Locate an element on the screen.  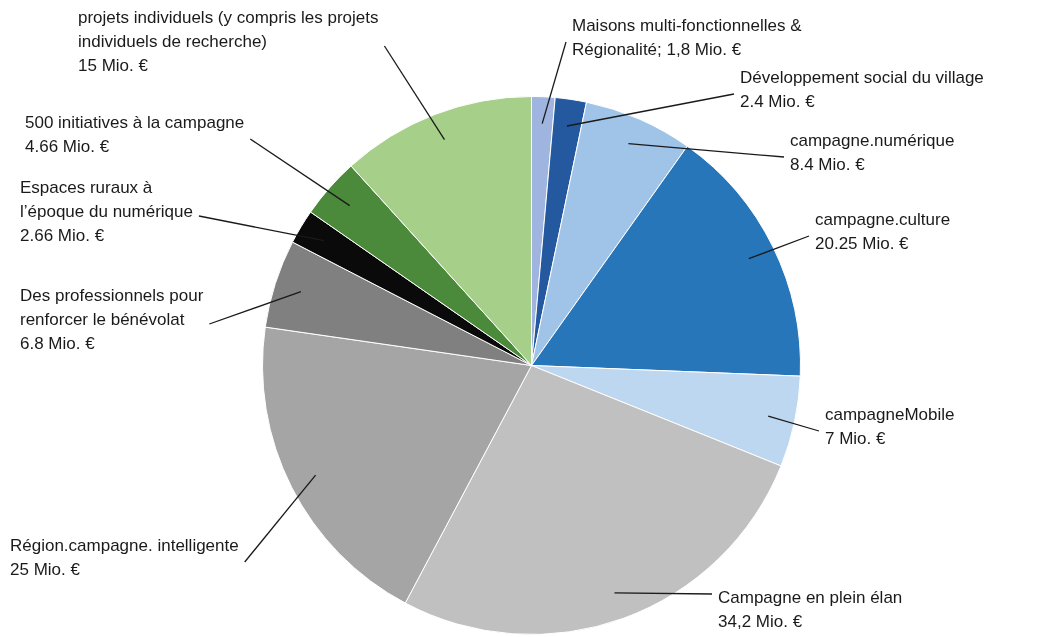
data-label: 6.8 Mio. € is located at coordinates (58, 344).